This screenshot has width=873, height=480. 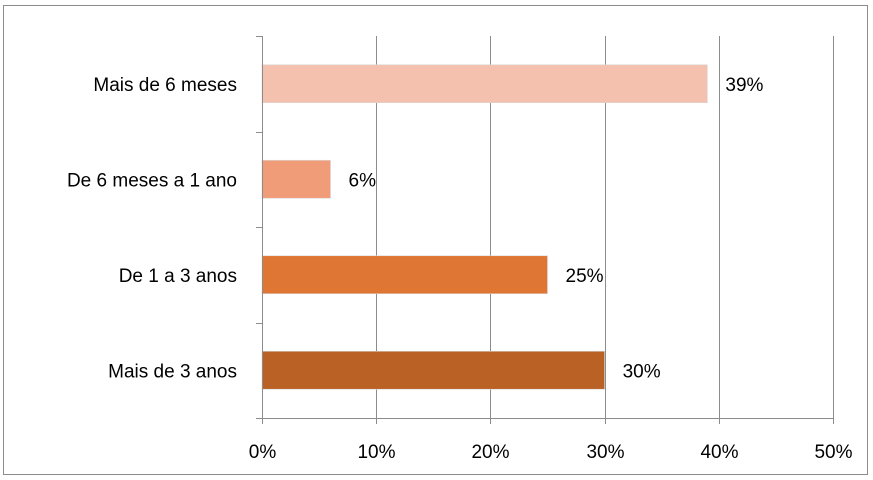 I want to click on data-label: 6%, so click(x=363, y=180).